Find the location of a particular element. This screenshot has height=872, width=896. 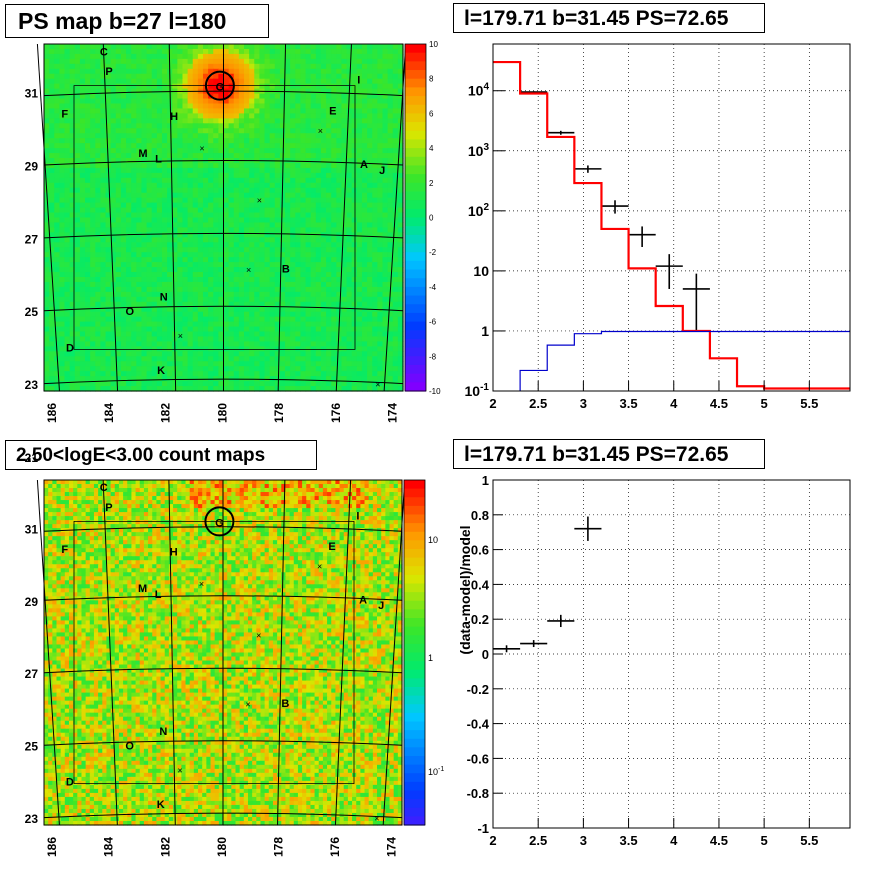

y-tick-label: 10-1 is located at coordinates (477, 390).